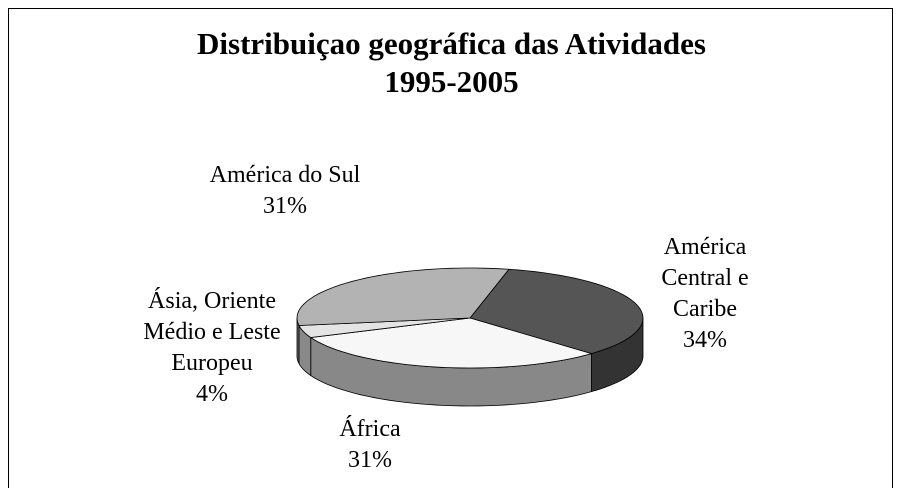 This screenshot has height=488, width=903. I want to click on slice-label: América do Sul 31%, so click(285, 191).